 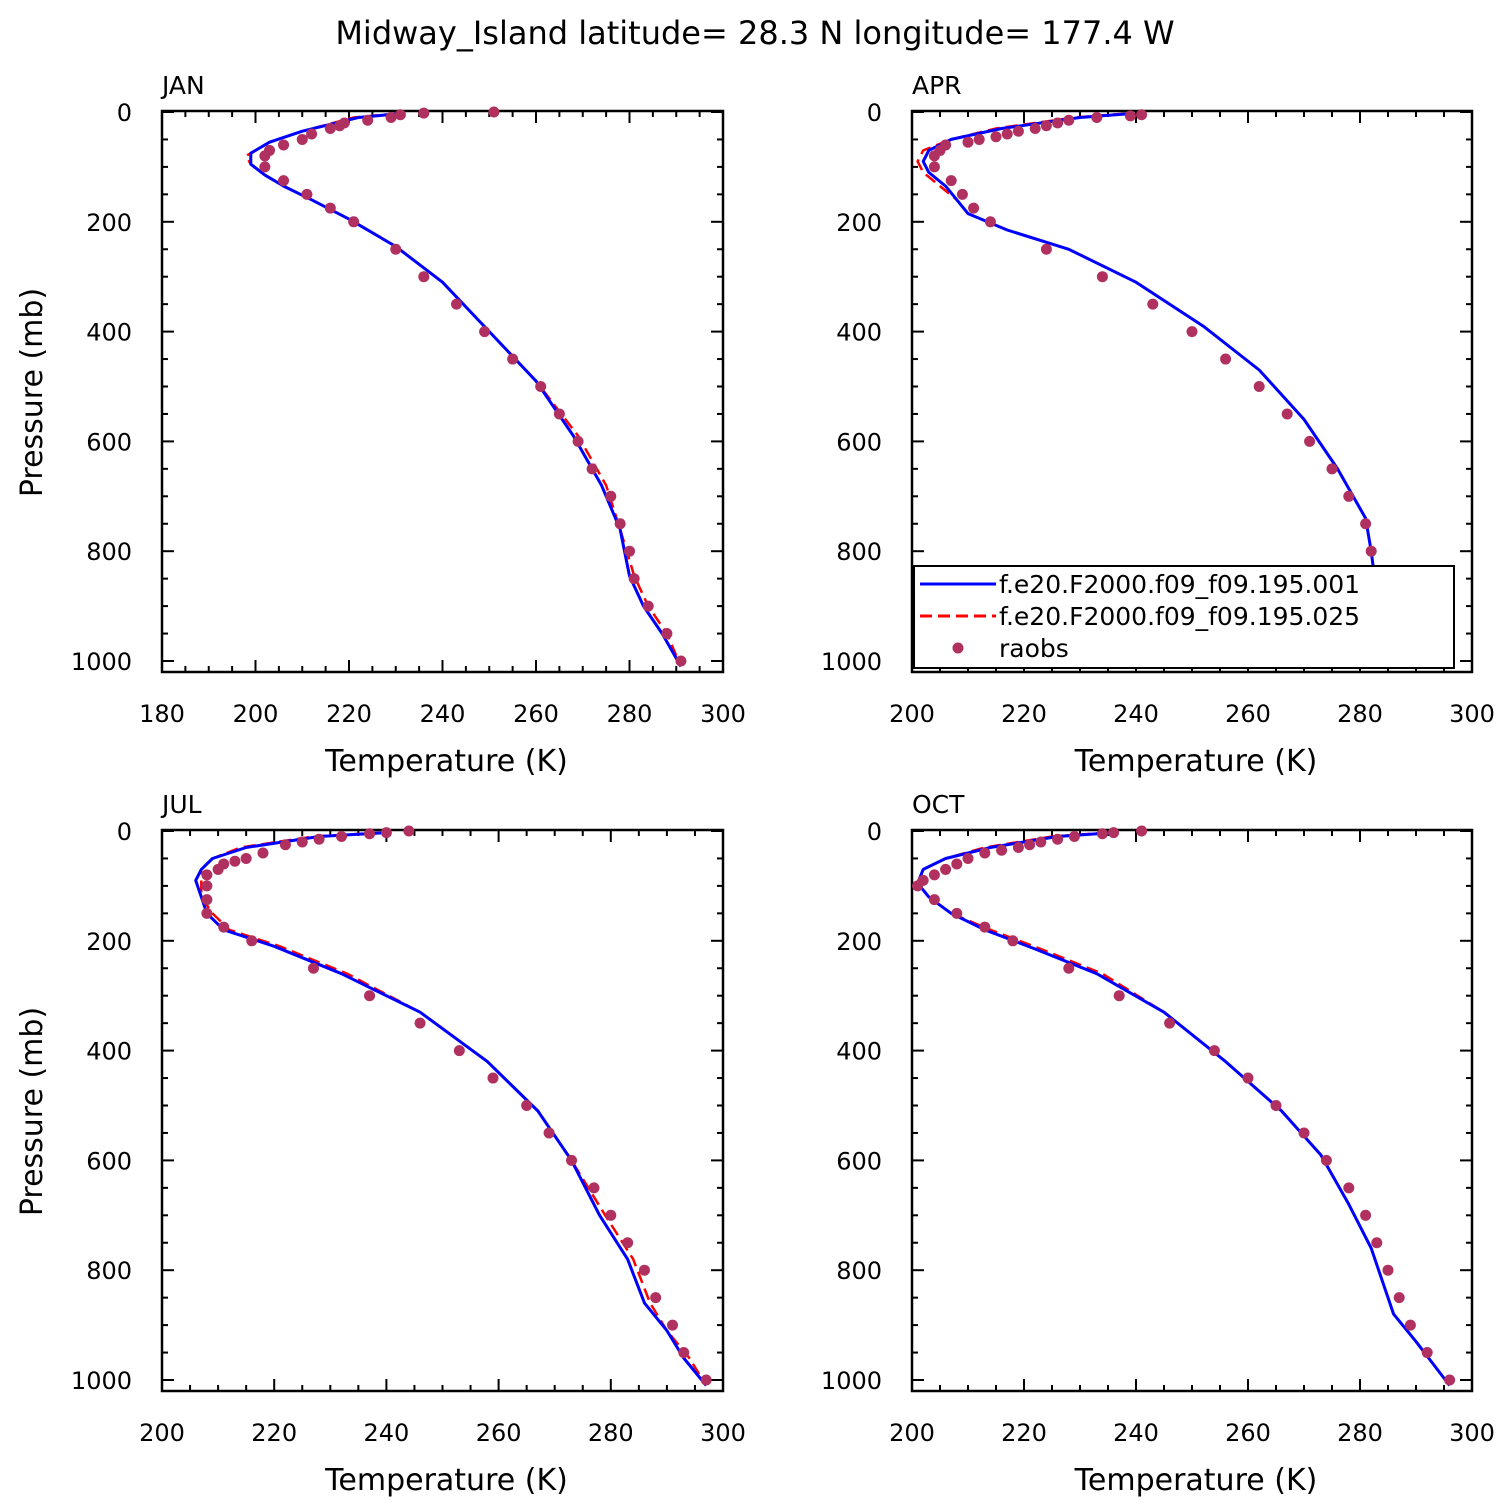 I want to click on x-tick-label: 300, so click(x=1472, y=714).